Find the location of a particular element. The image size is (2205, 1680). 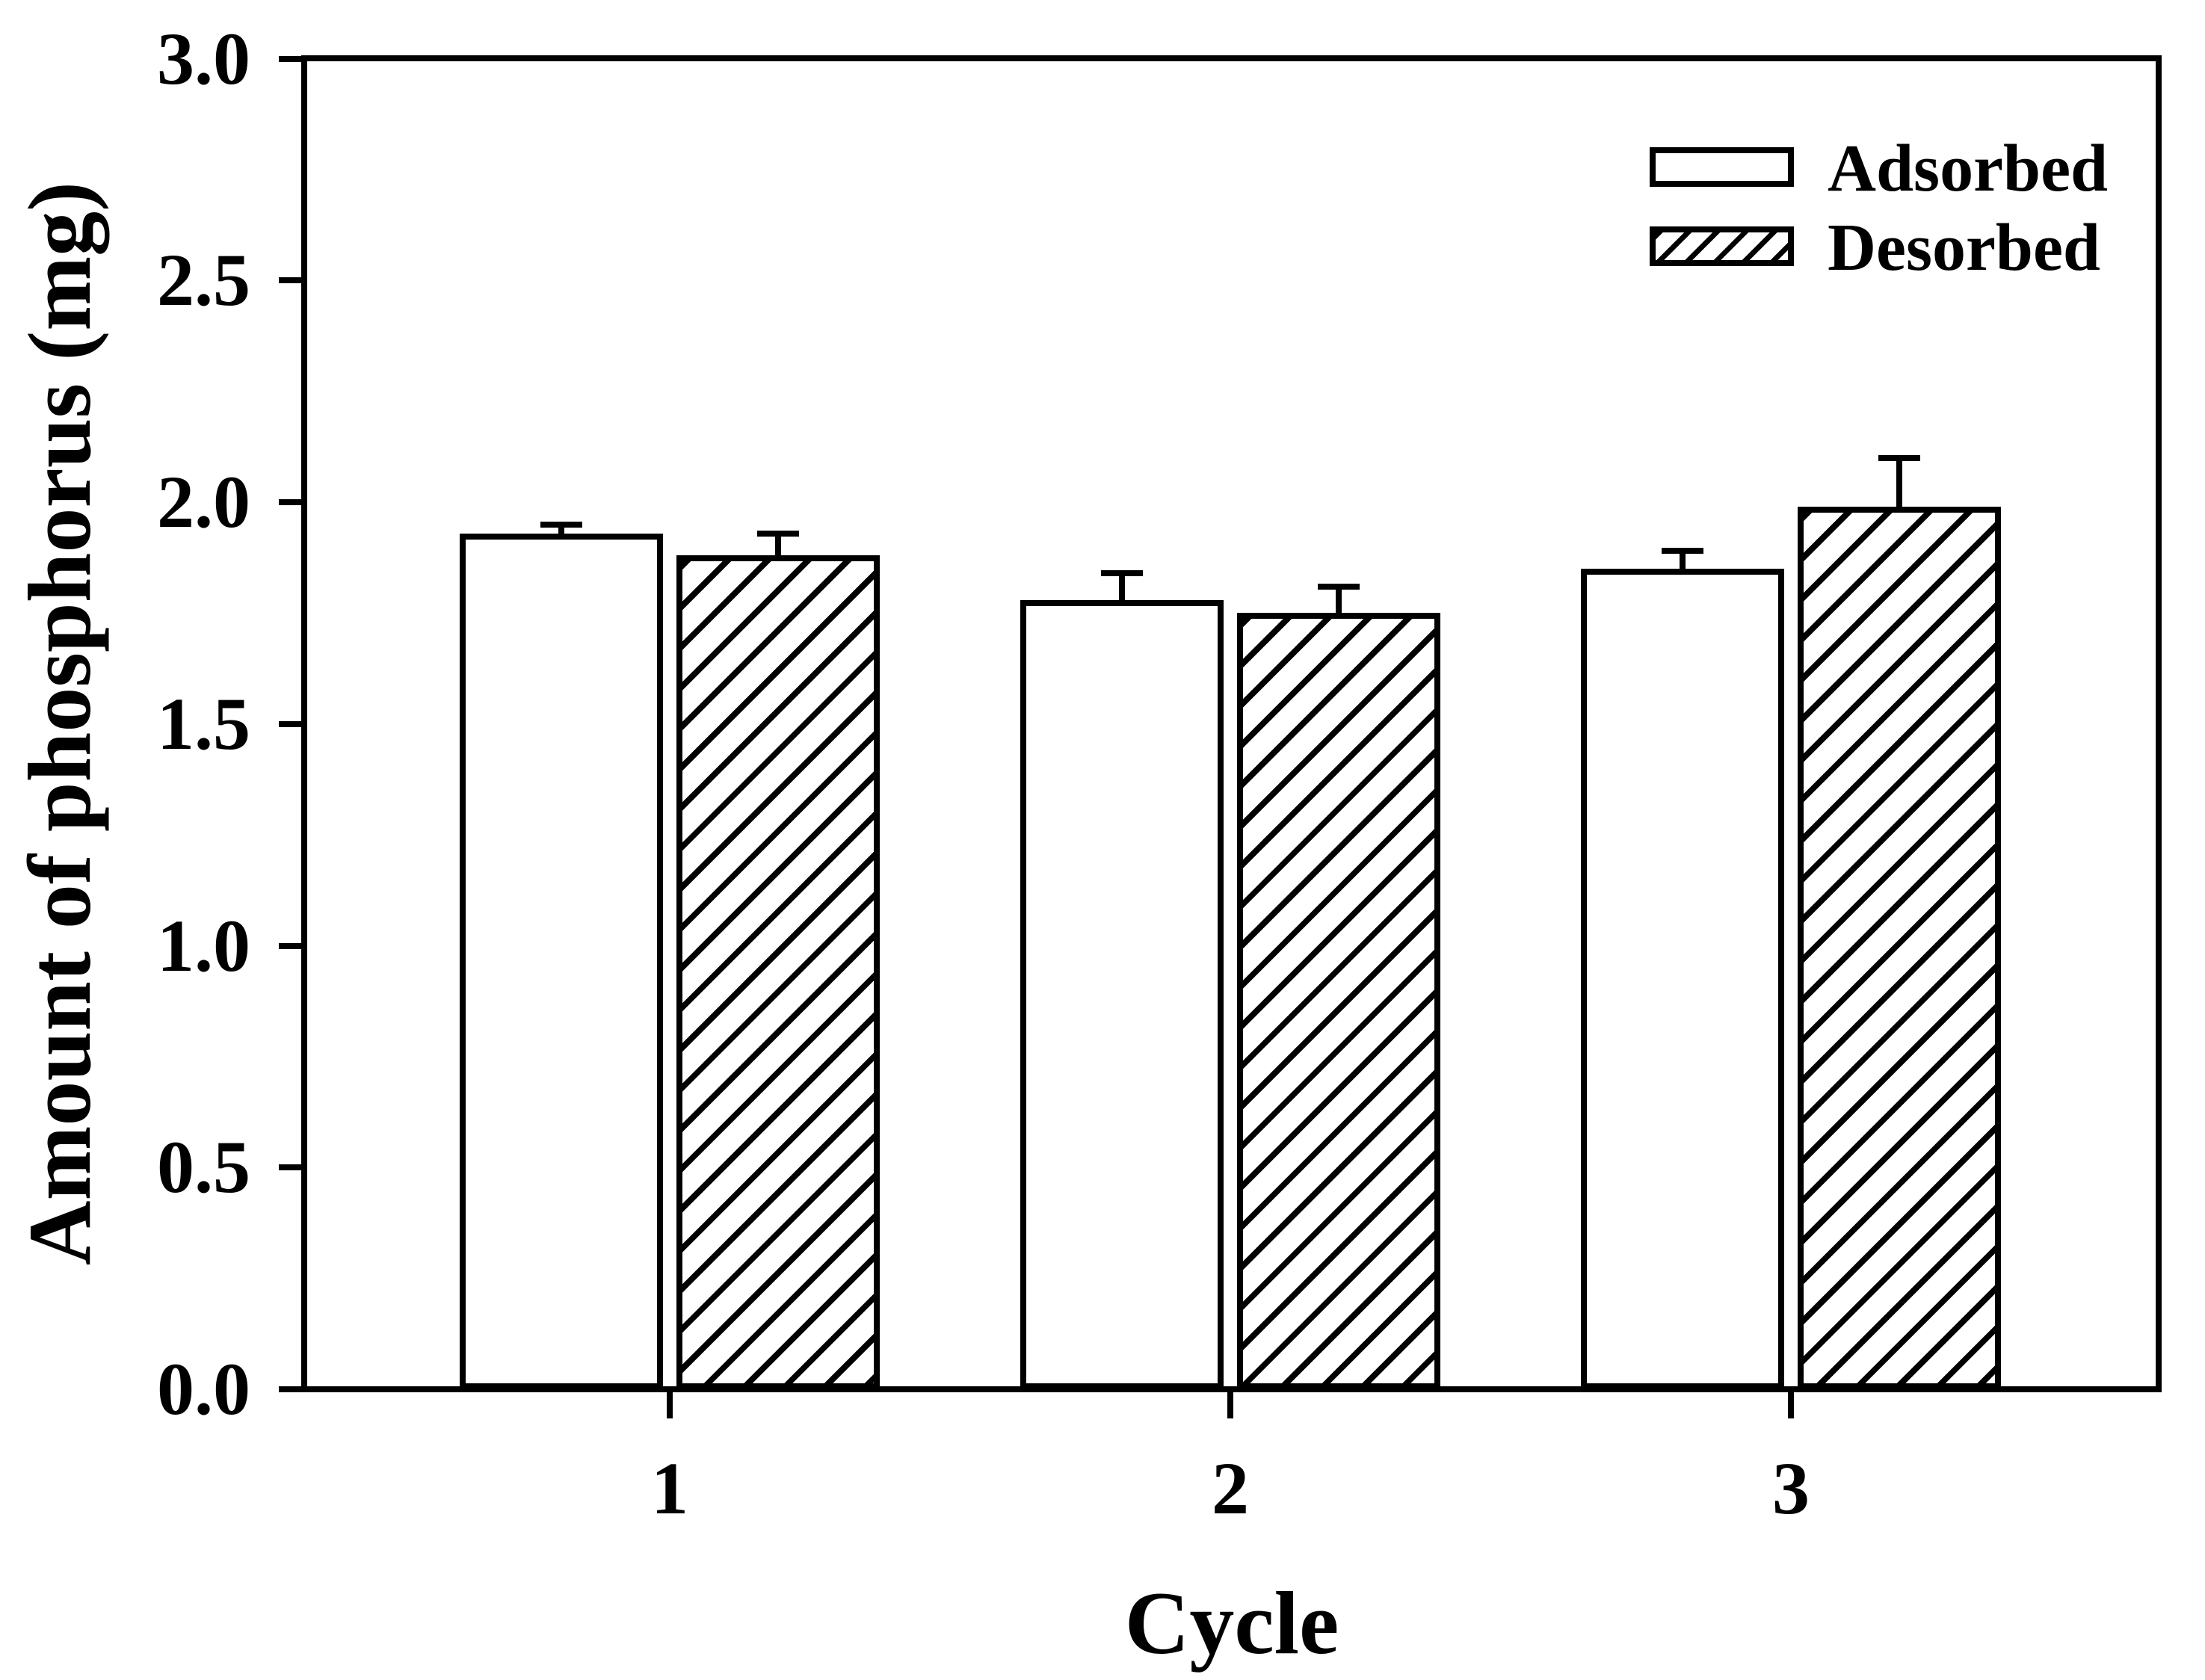

y-tick-label: 2.5 is located at coordinates (203, 280).